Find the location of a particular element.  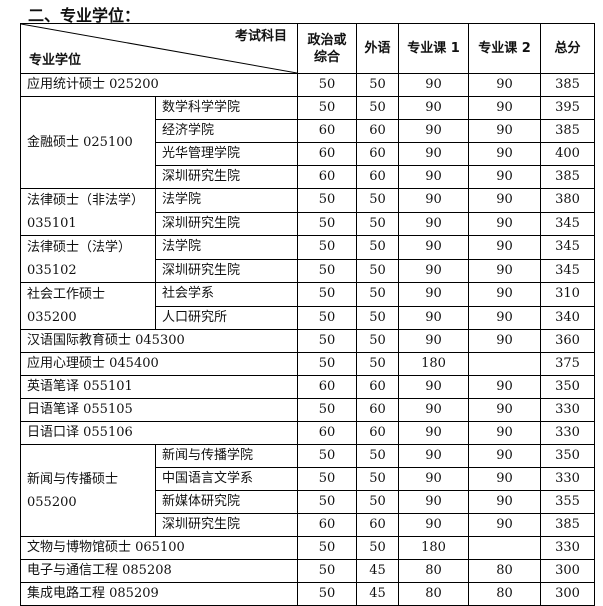

table-row: 中国语言文学系 50 50 90 90 330 is located at coordinates (308, 479).